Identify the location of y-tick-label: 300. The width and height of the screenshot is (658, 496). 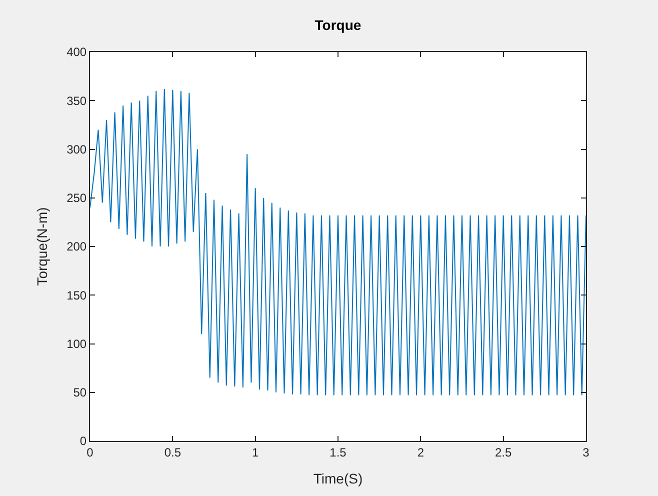
(76, 149).